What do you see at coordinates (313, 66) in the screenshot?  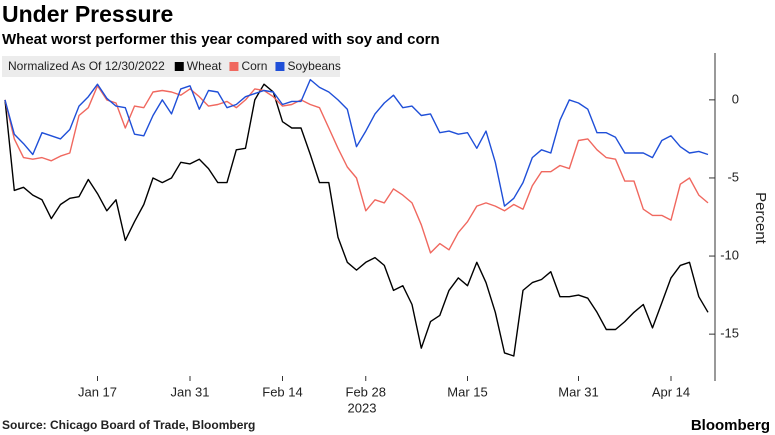 I see `legend-label: Soybeans` at bounding box center [313, 66].